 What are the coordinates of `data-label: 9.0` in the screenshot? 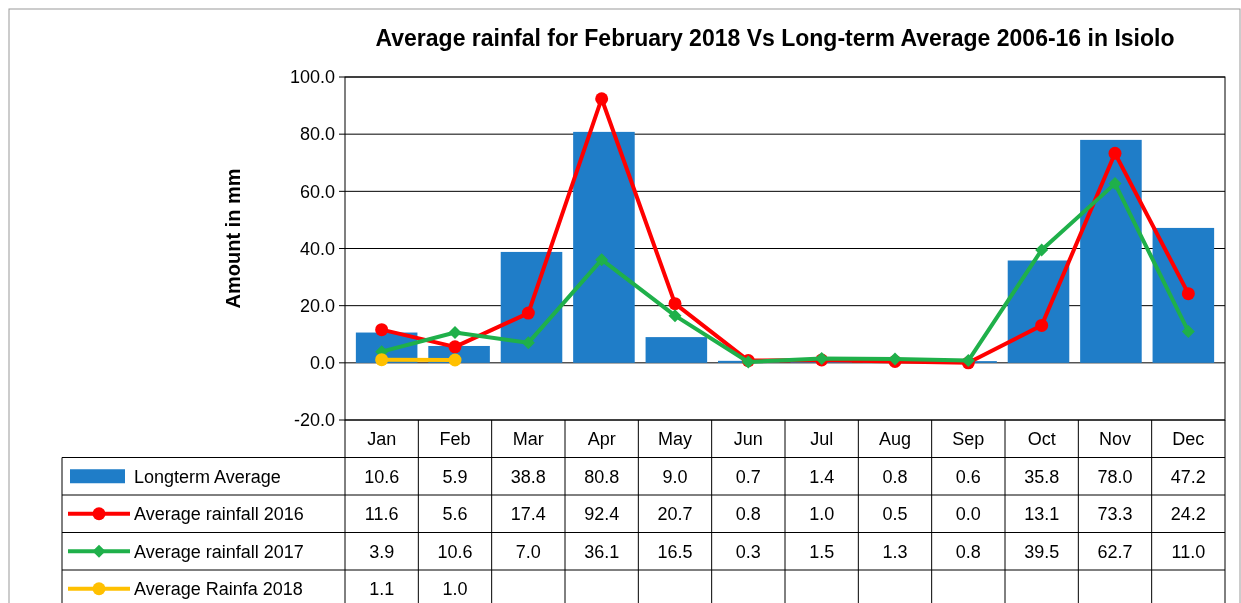 It's located at (675, 476).